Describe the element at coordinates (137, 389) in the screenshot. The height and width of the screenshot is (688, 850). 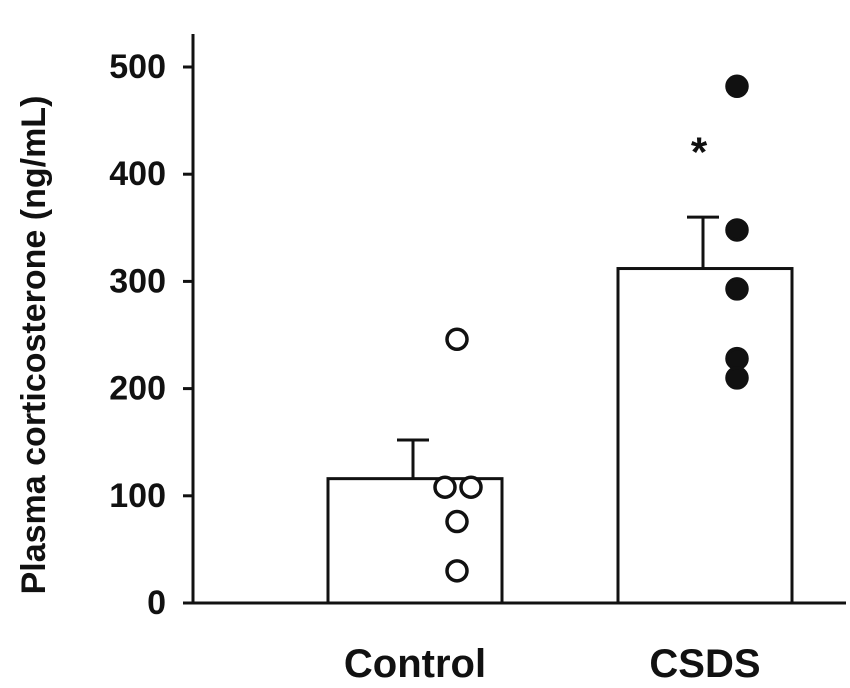
I see `y-tick-label: 200` at that location.